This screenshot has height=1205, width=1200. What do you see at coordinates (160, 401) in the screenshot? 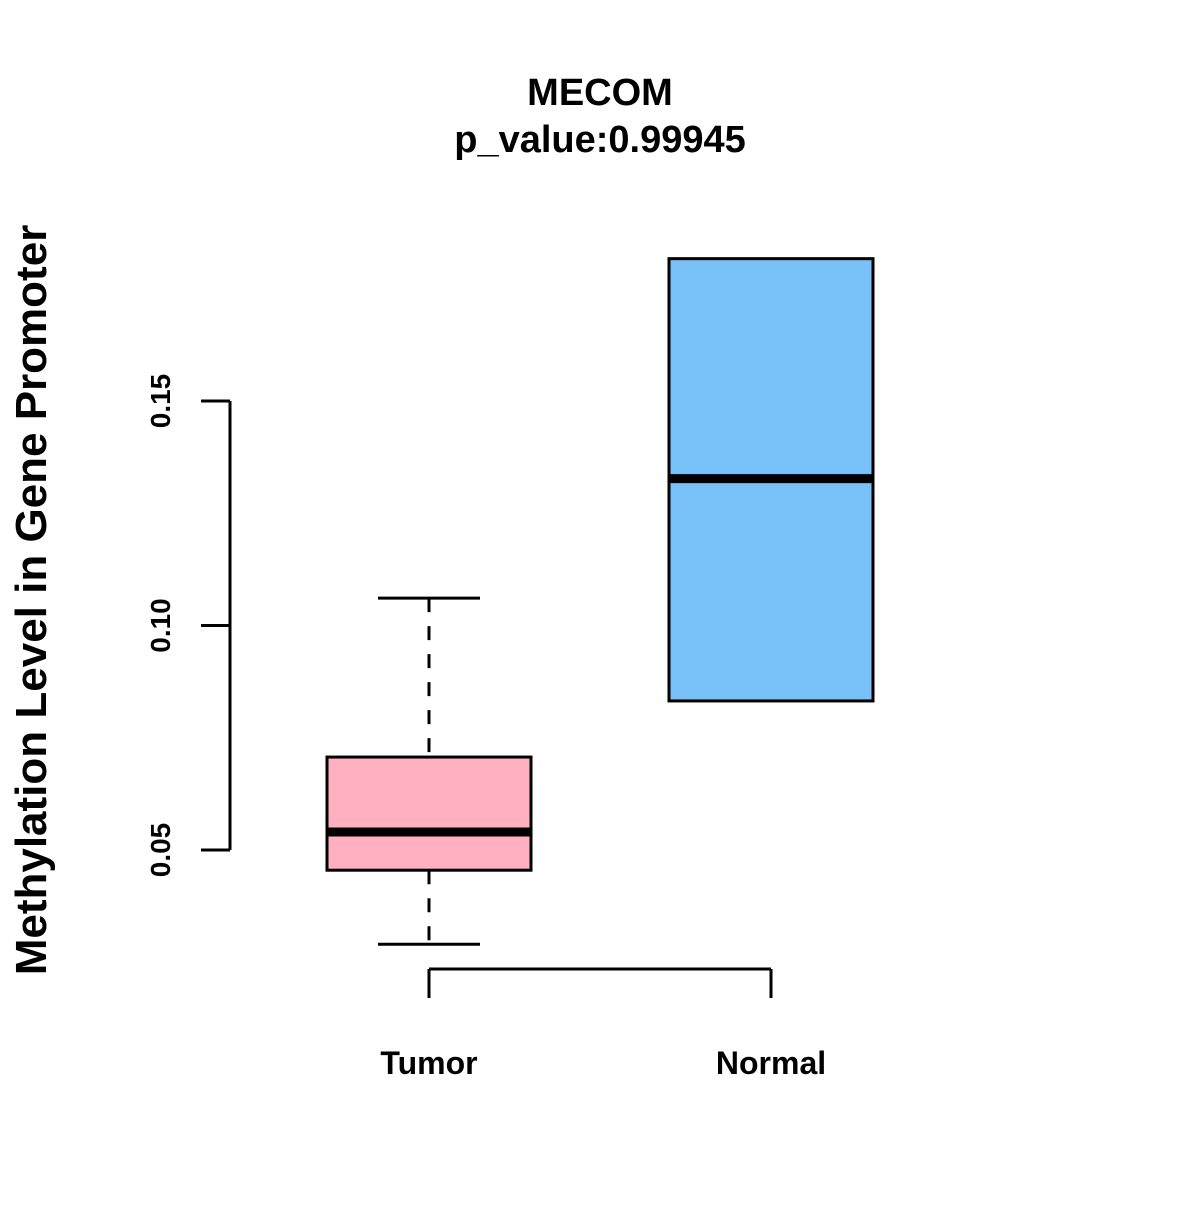
I see `y-tick-label-2: 0.15` at bounding box center [160, 401].